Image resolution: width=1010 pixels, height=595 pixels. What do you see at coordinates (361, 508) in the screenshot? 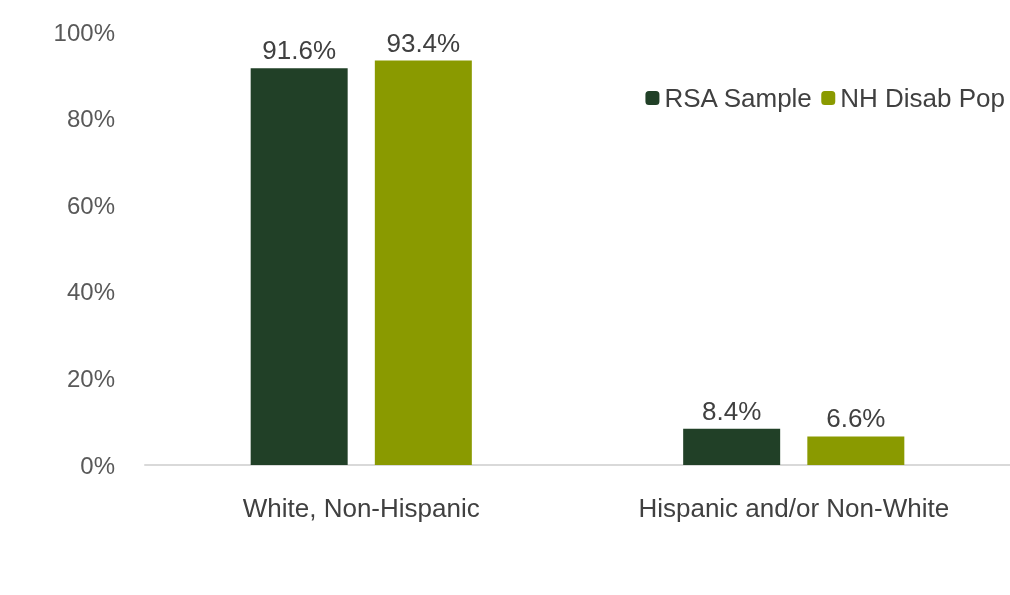
I see `x-tick-label: White, Non-Hispanic` at bounding box center [361, 508].